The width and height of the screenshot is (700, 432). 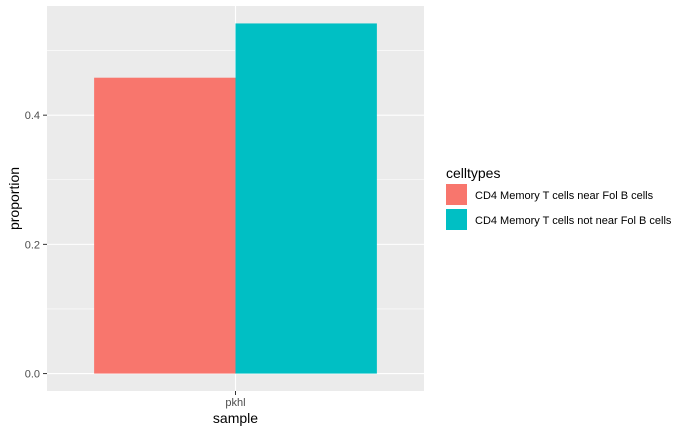 I want to click on legend-title: celltypes, so click(x=473, y=173).